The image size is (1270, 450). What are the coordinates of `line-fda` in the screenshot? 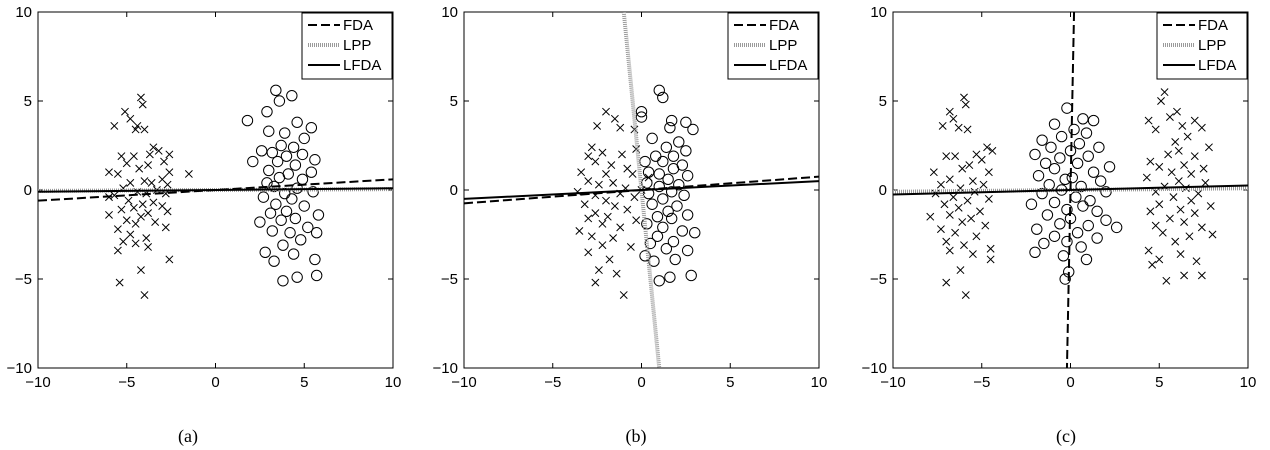 It's located at (1070, 190).